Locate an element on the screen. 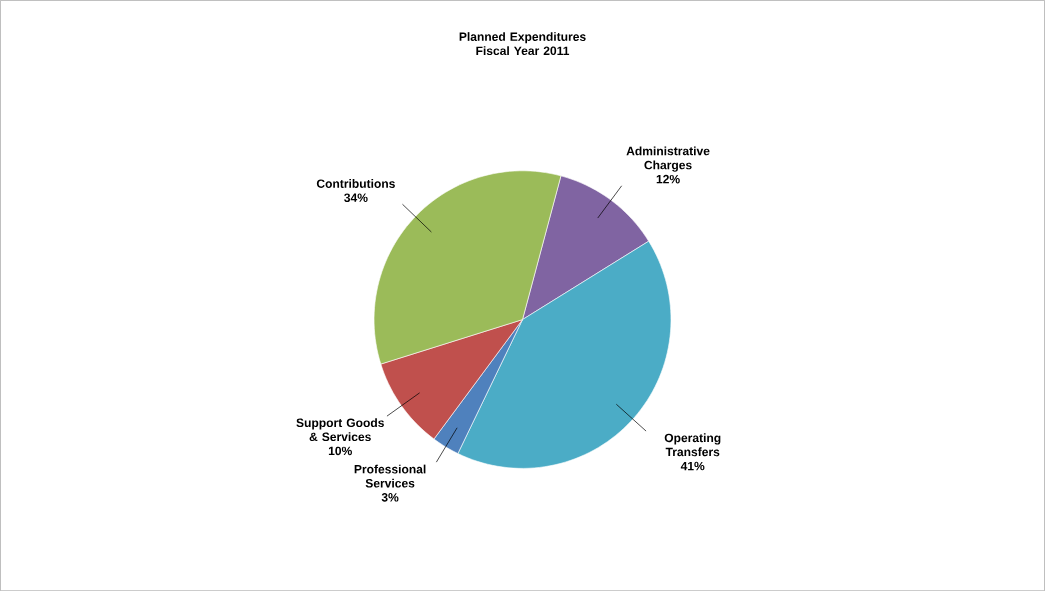  slice-label: Administrative Charges is located at coordinates (668, 159).